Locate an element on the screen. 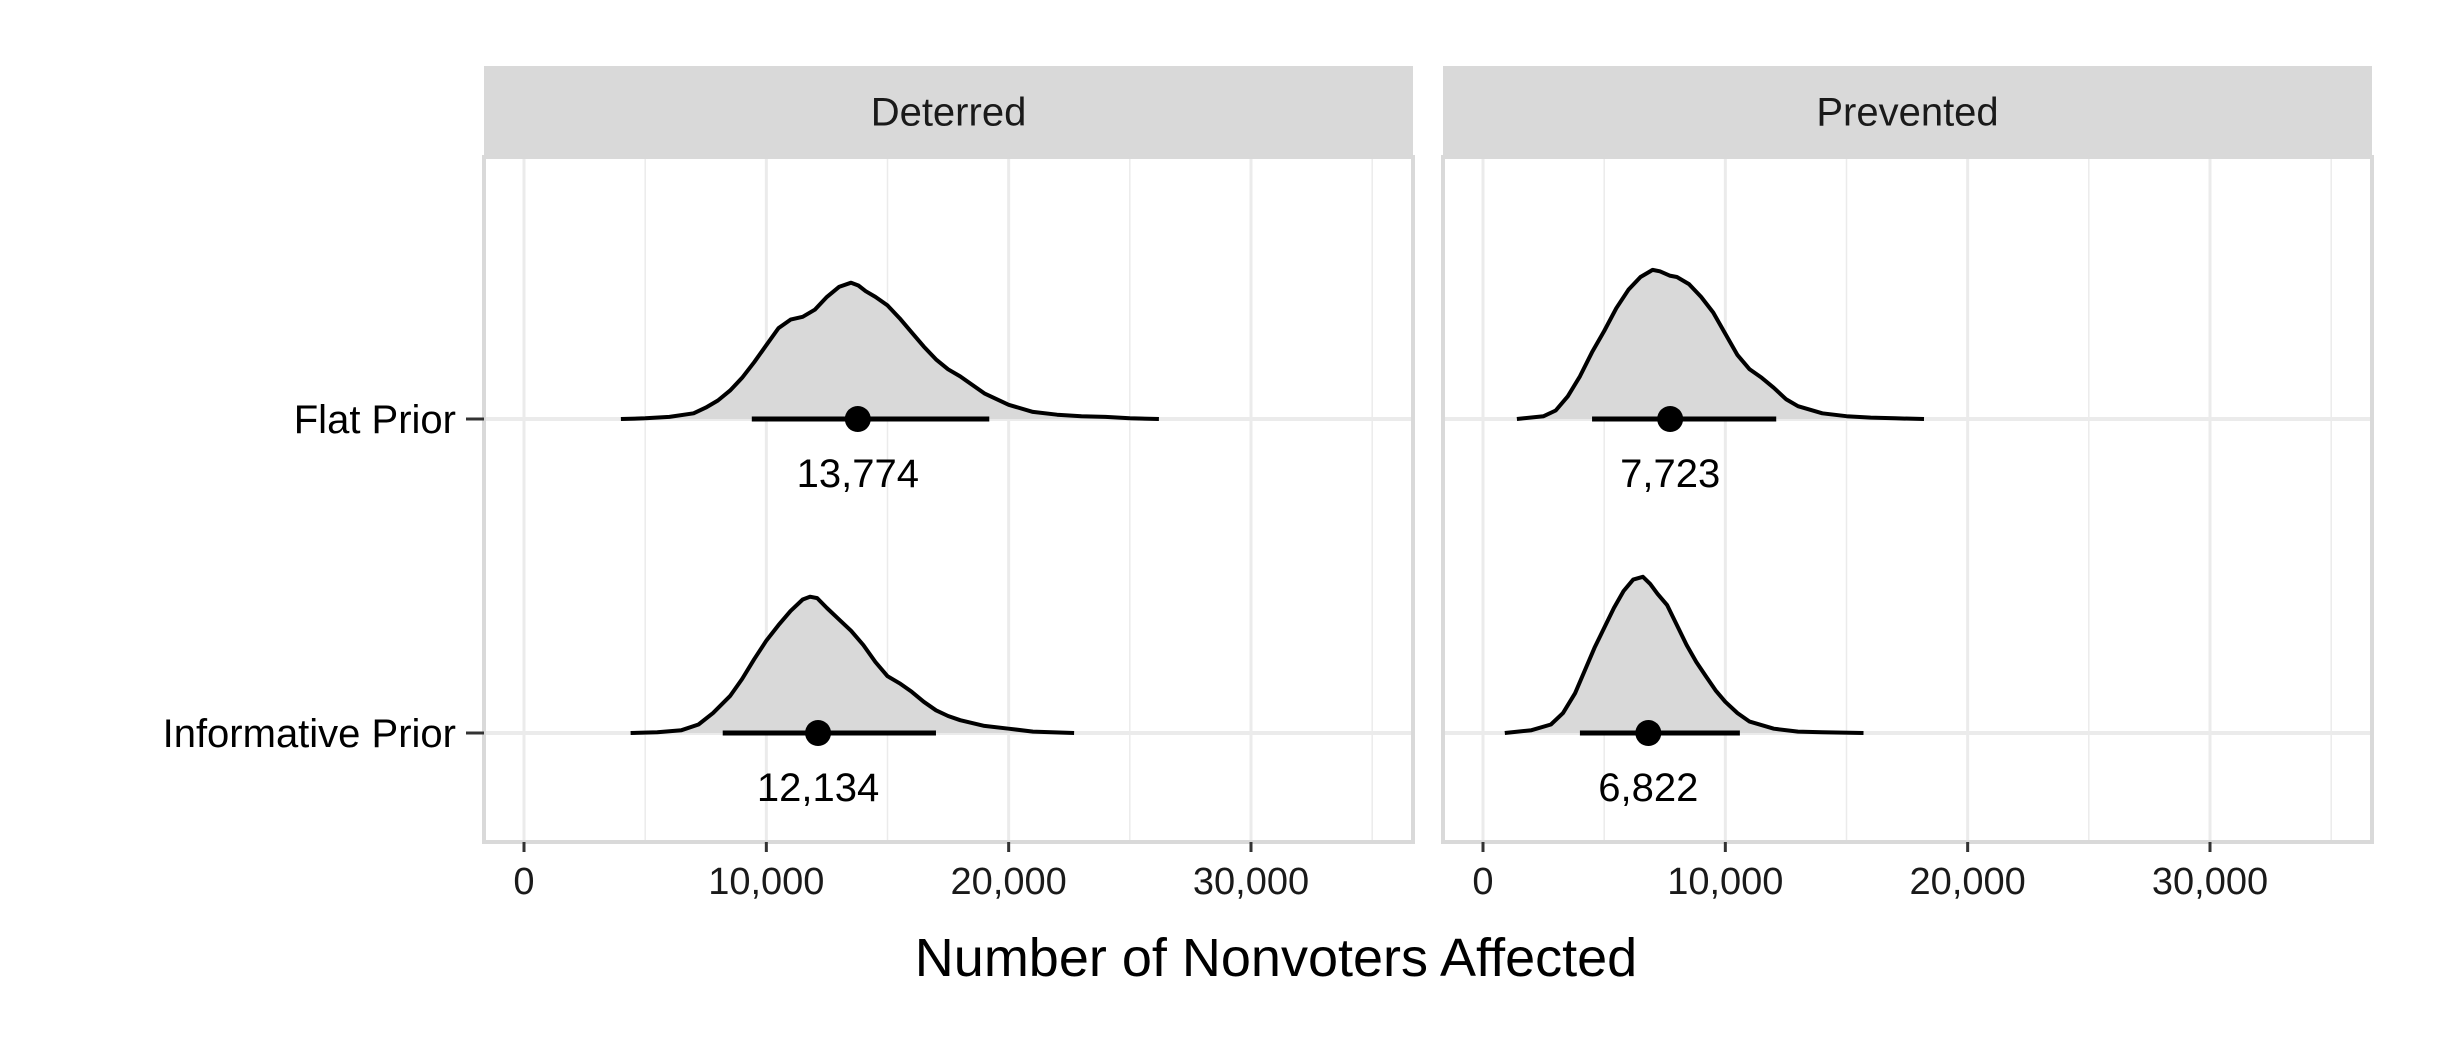  y-tick-label: Informative Prior is located at coordinates (309, 734).